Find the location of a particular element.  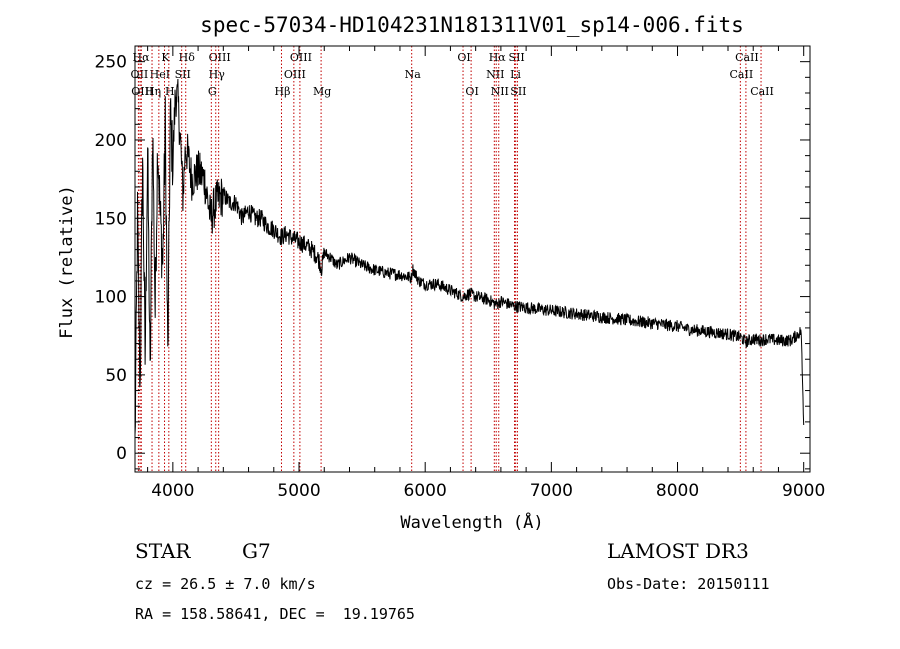

x-tick-label: 4000 is located at coordinates (172, 491).